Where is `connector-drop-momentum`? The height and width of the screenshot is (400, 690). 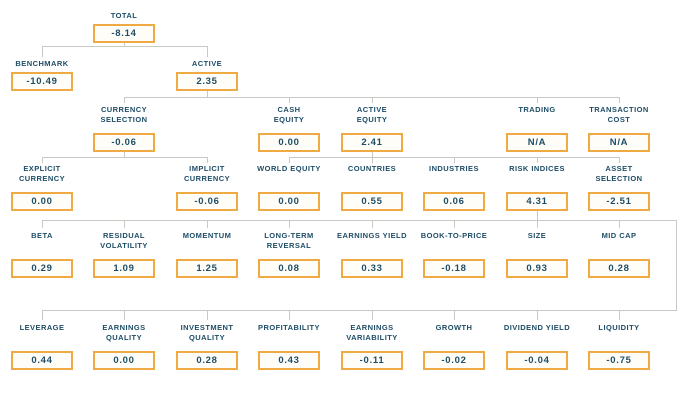
connector-drop-momentum is located at coordinates (207, 224).